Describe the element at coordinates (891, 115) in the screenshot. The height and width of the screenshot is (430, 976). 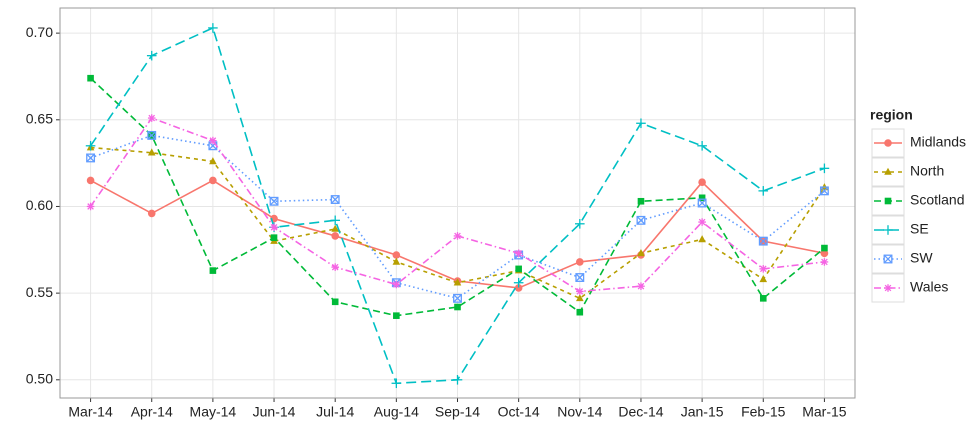
I see `legend-title: region` at that location.